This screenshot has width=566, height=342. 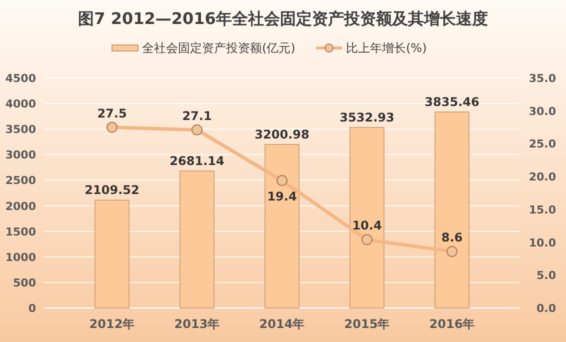 What do you see at coordinates (282, 324) in the screenshot?
I see `x-tick-label: 2014年` at bounding box center [282, 324].